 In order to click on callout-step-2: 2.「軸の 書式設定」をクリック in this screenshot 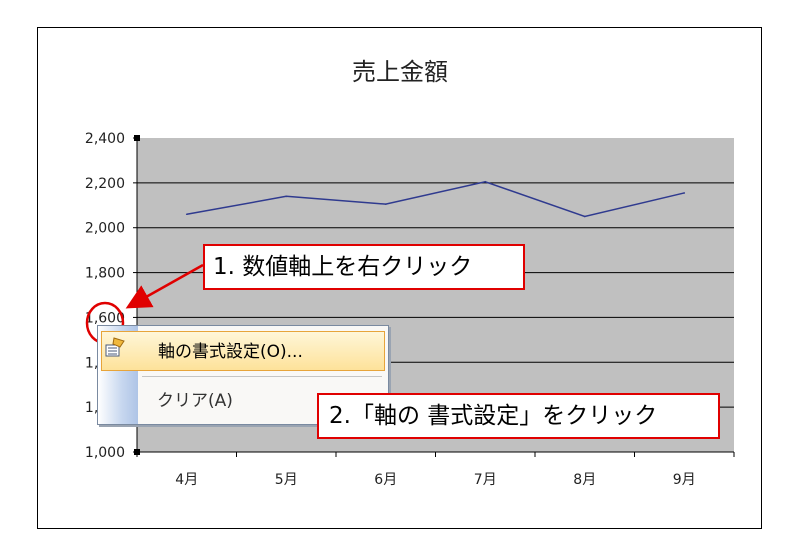, I will do `click(518, 416)`.